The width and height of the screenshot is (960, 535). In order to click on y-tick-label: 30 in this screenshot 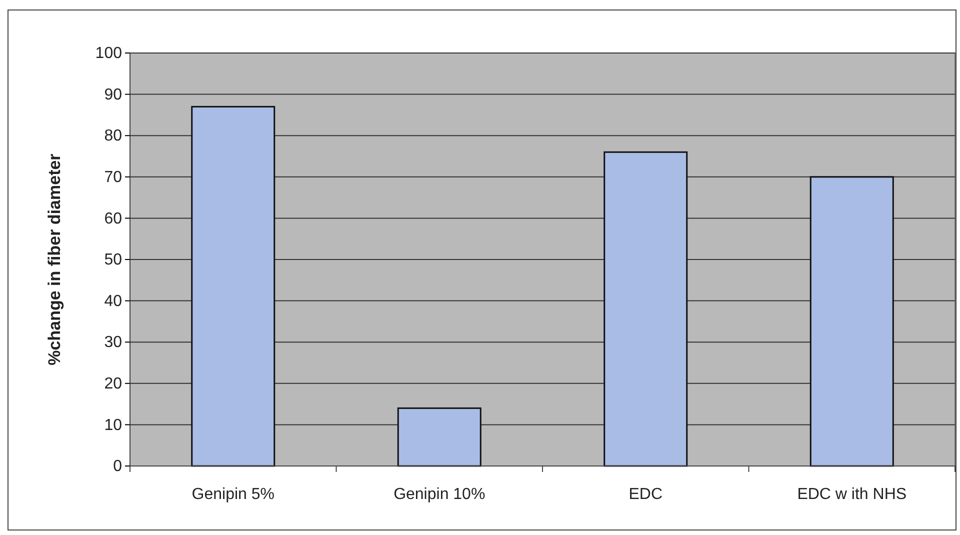, I will do `click(113, 343)`.